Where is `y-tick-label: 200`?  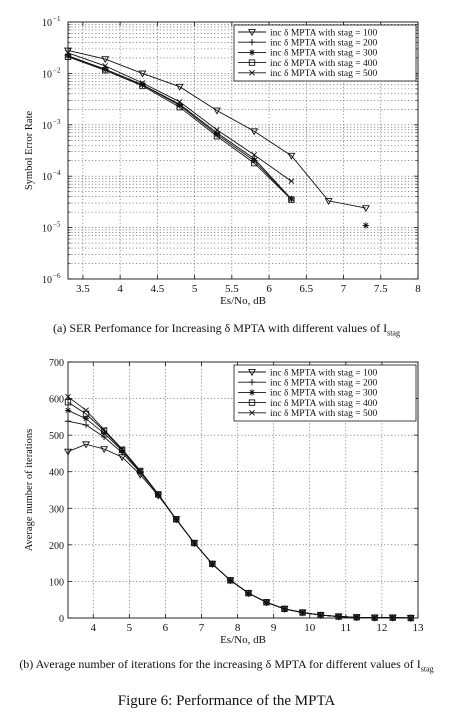 y-tick-label: 200 is located at coordinates (56, 546).